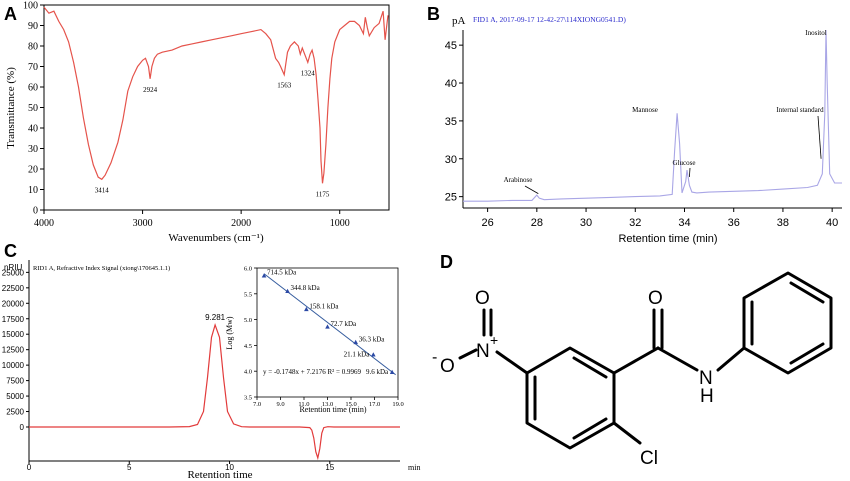  What do you see at coordinates (241, 223) in the screenshot?
I see `x-tick-label: 2000` at bounding box center [241, 223].